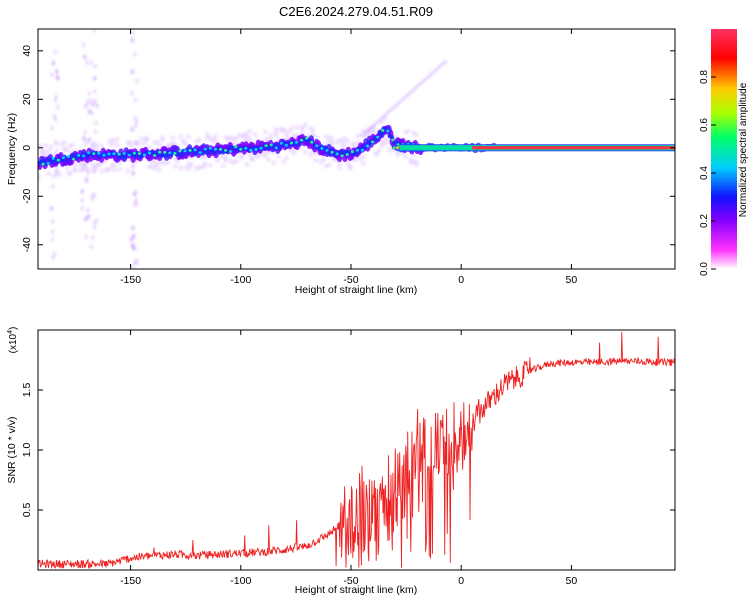  I want to click on x-tick-label: 0, so click(461, 280).